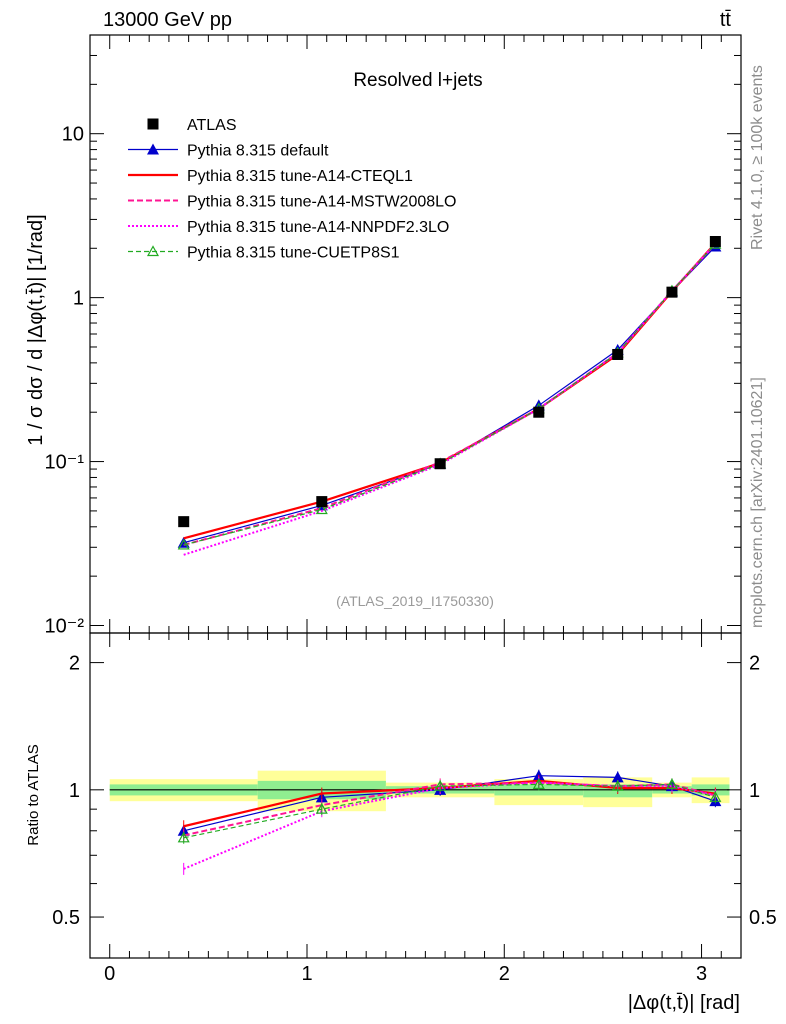 The height and width of the screenshot is (1024, 786). I want to click on legend-label: Pythia 8.315 tune-A14-NNPDF2.3LO, so click(318, 227).